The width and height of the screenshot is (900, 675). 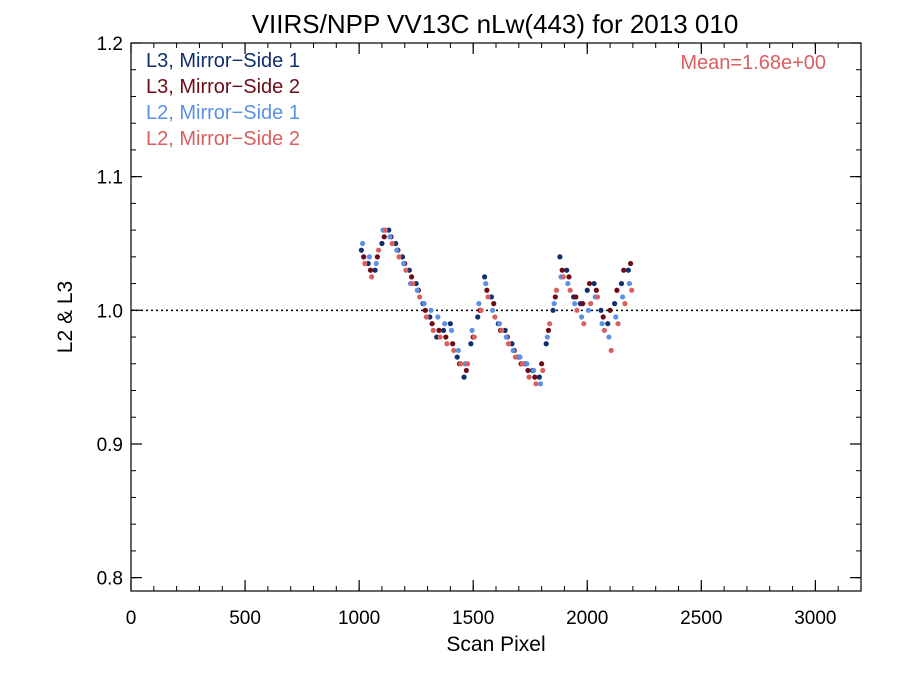 I want to click on y-tick-label: 1.0, so click(x=110, y=311).